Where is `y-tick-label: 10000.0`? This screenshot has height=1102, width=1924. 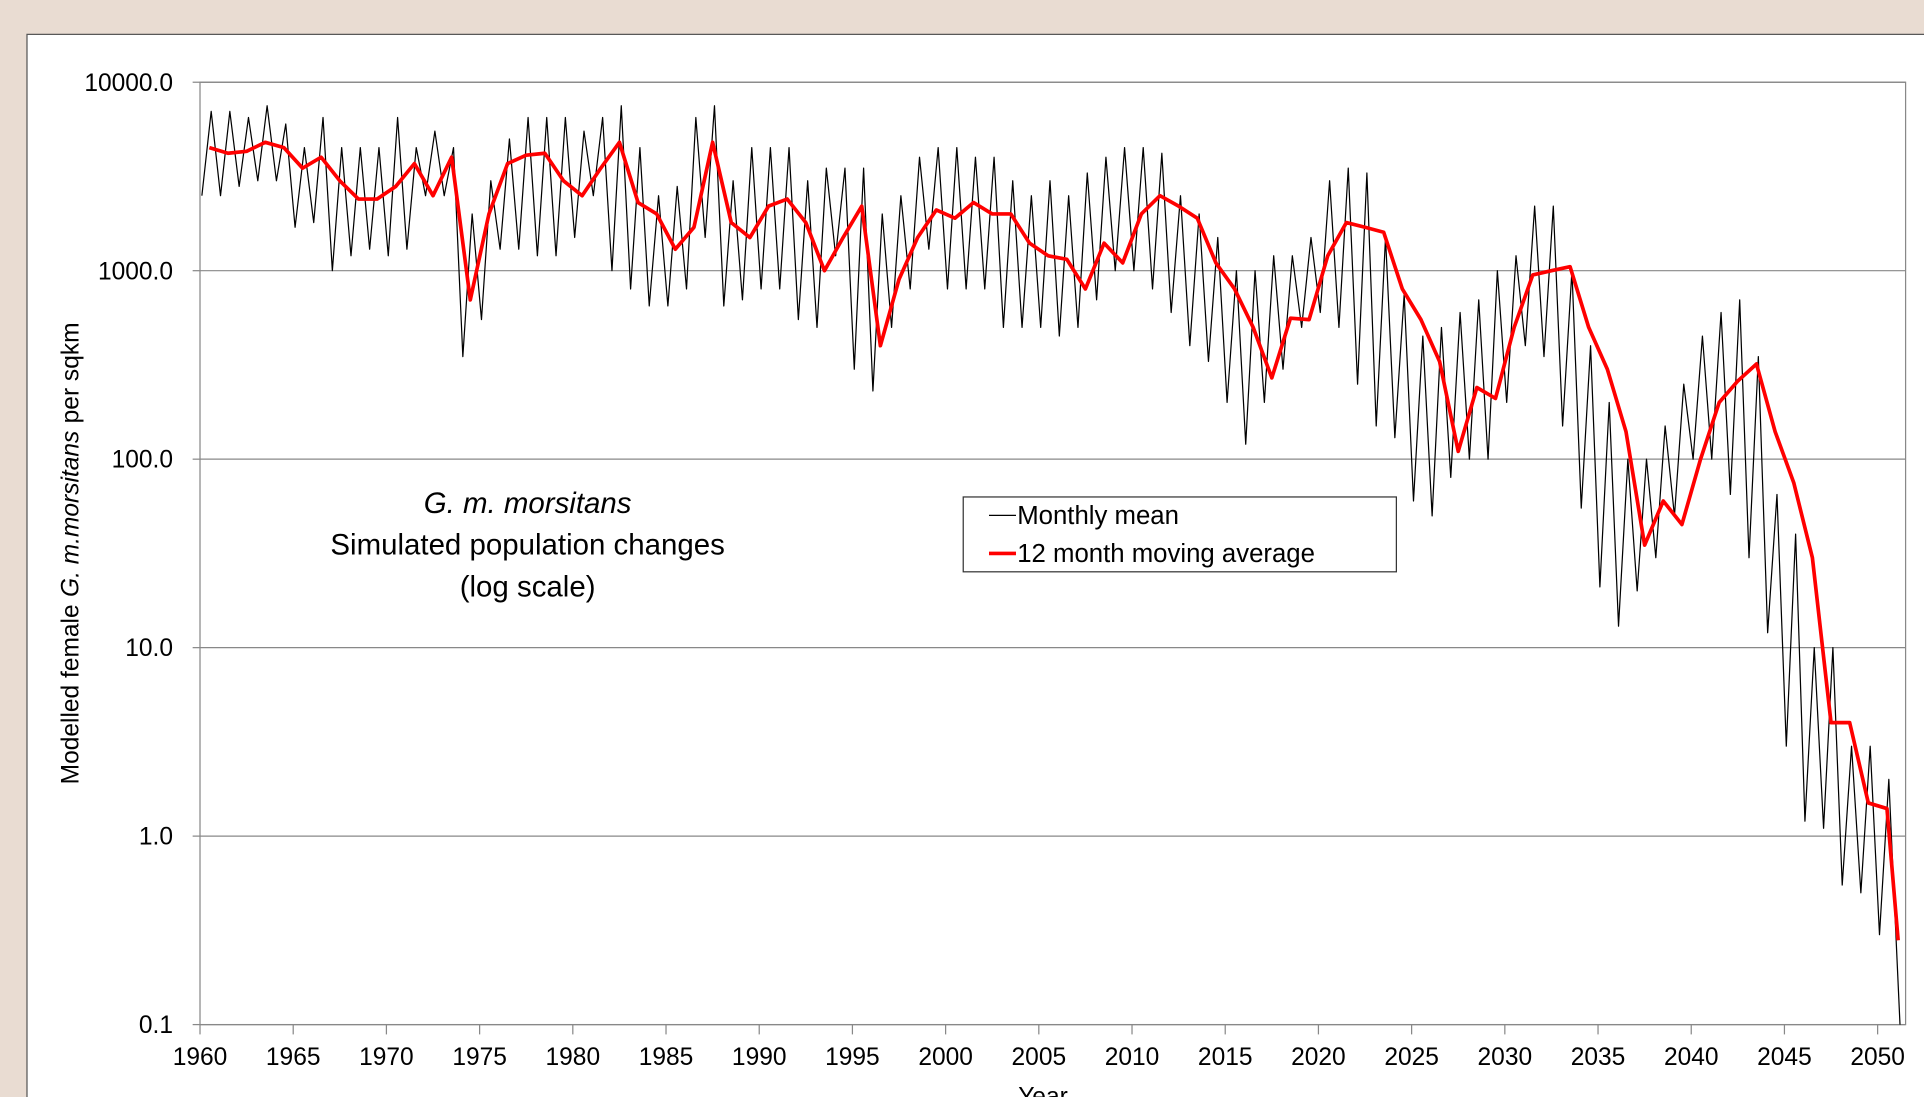 y-tick-label: 10000.0 is located at coordinates (128, 83).